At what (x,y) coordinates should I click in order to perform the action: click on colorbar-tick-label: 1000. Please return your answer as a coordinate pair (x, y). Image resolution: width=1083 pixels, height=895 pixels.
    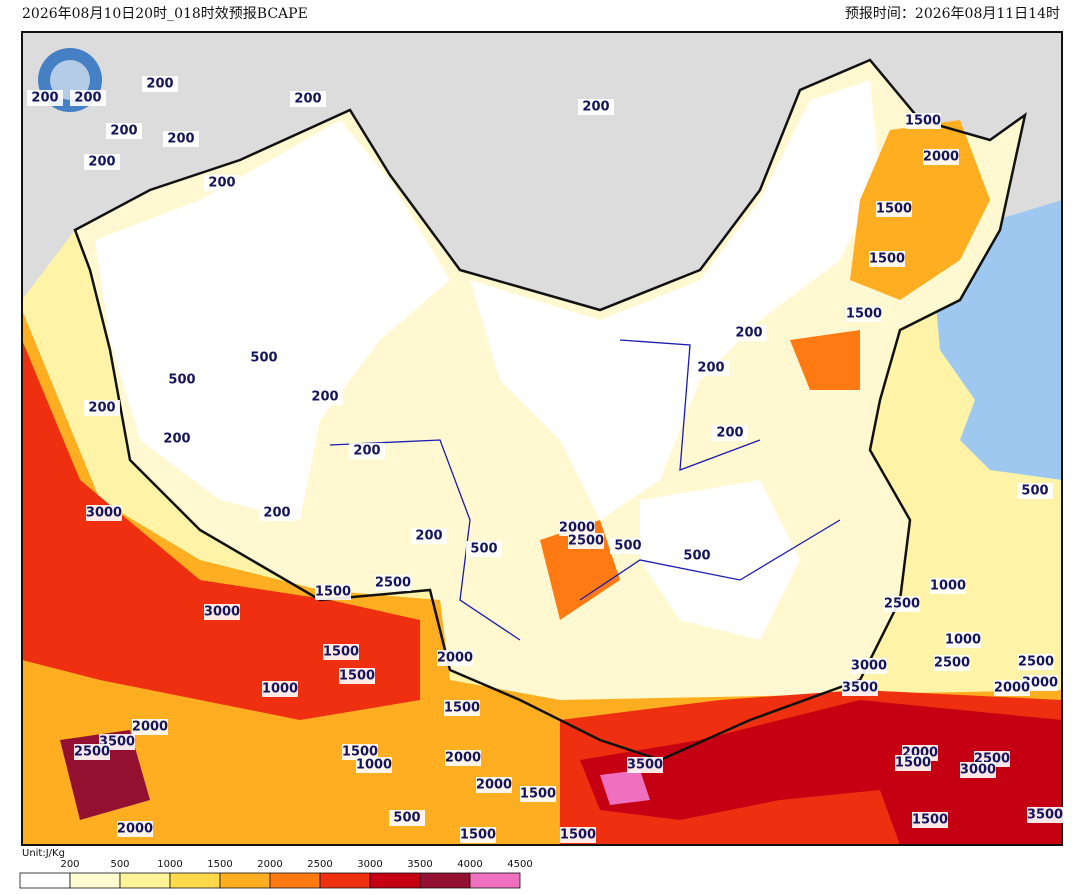
    Looking at the image, I should click on (169, 864).